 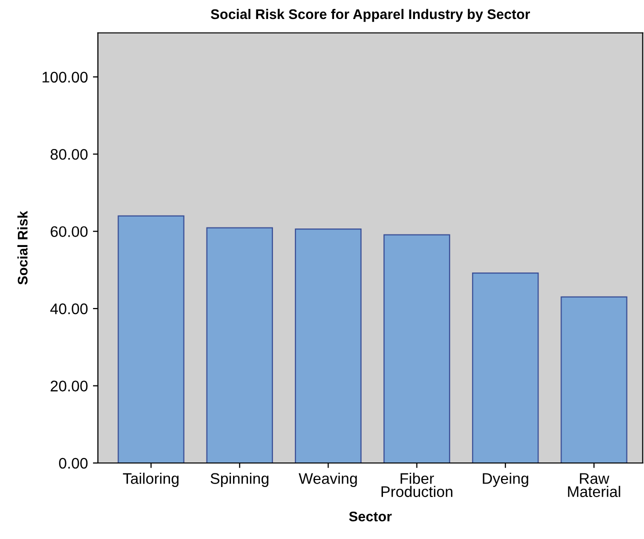 What do you see at coordinates (370, 517) in the screenshot?
I see `x-axis-title: Sector` at bounding box center [370, 517].